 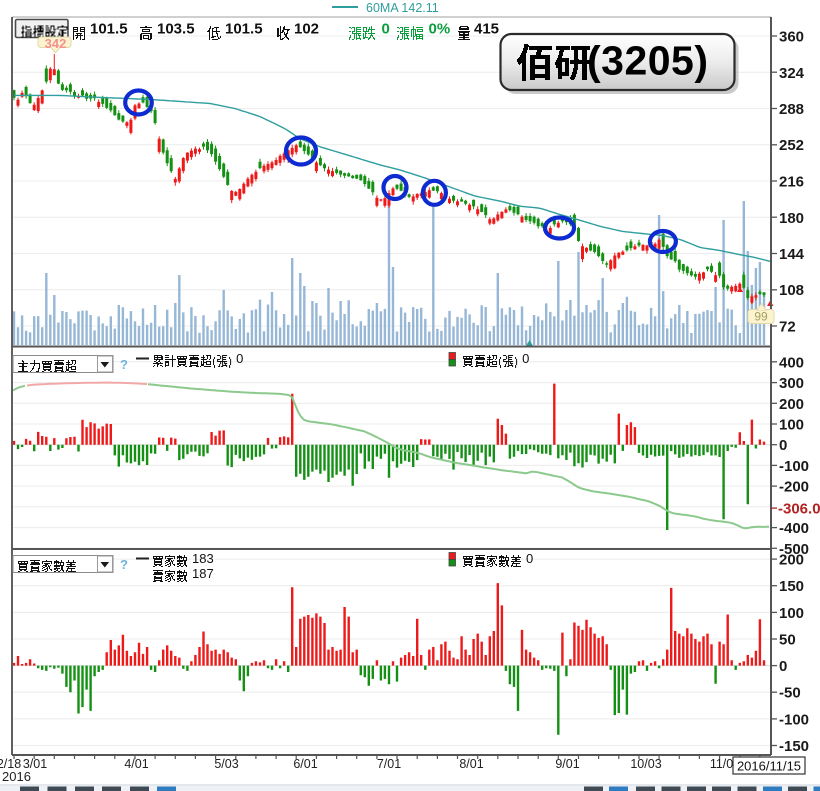 What do you see at coordinates (761, 317) in the screenshot?
I see `svg-text: 99` at bounding box center [761, 317].